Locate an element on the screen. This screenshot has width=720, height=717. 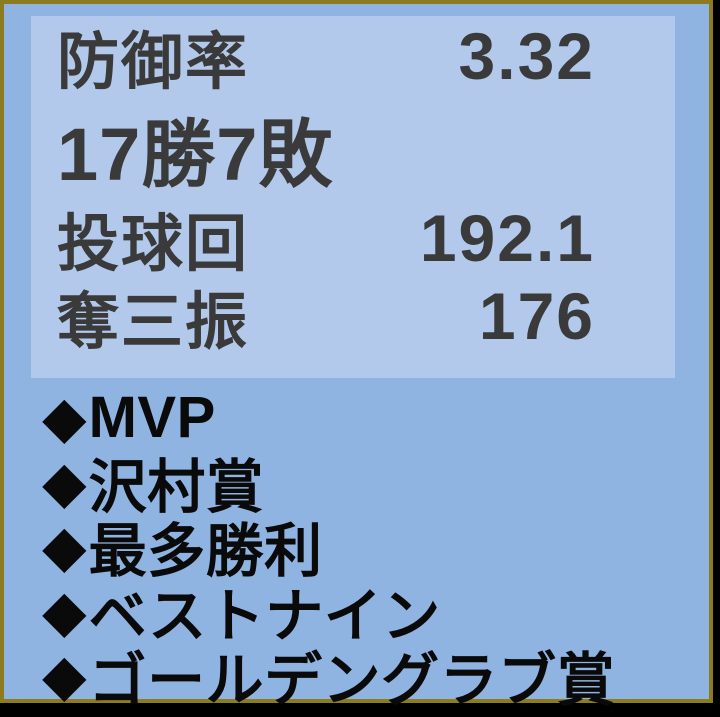
list-item-award-best-nine: ◆ ベストナイン is located at coordinates (365, 613).